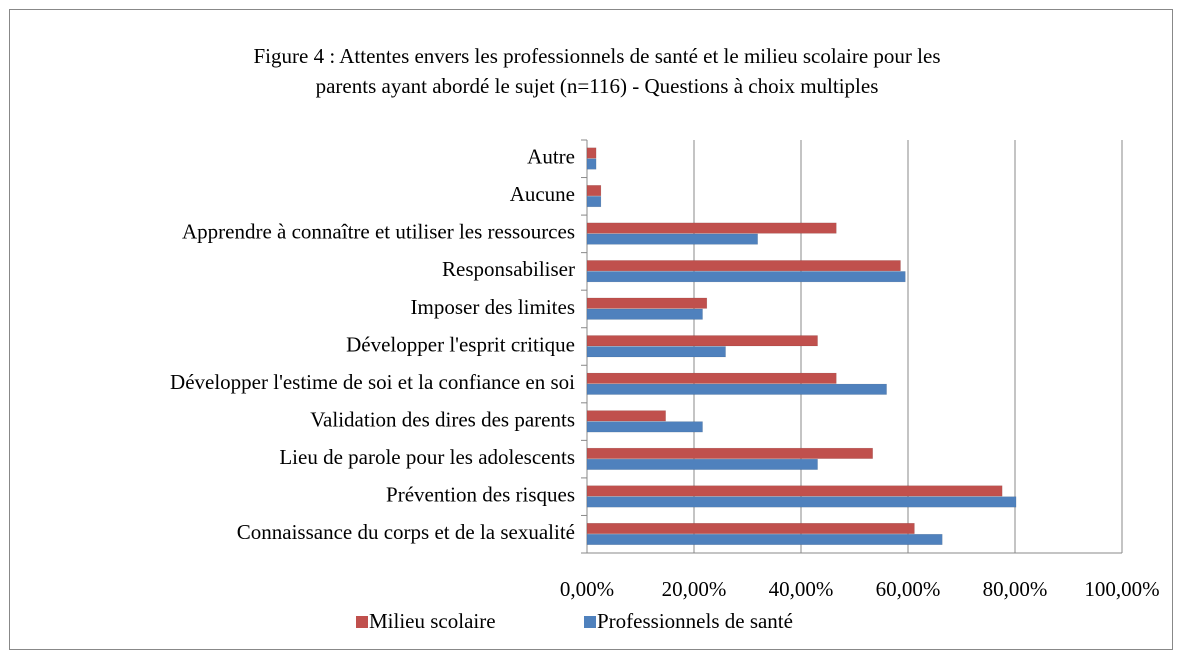  I want to click on x-tick-label: 100,00%, so click(1121, 589).